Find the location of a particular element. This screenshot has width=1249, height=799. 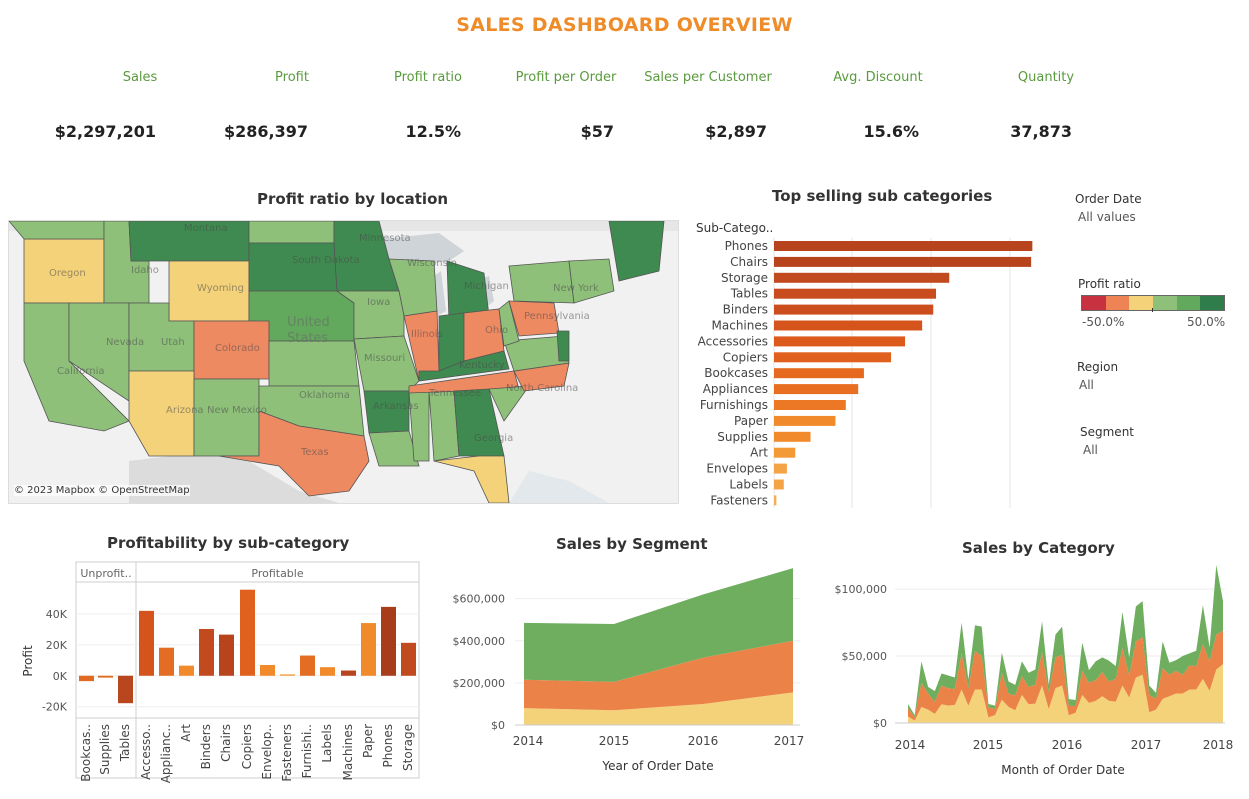

state-maine is located at coordinates (636, 251).